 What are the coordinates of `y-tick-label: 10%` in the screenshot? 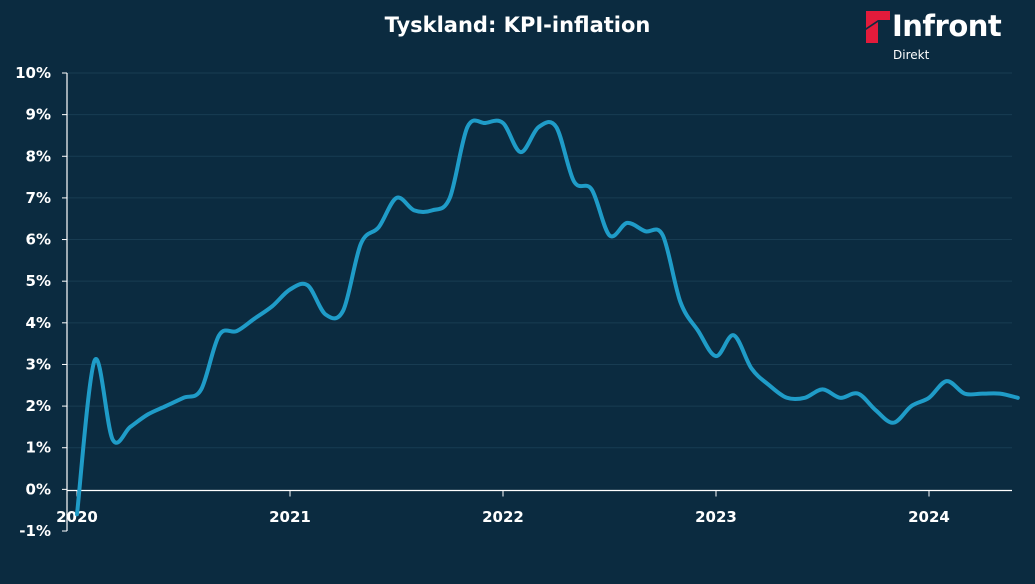 It's located at (33, 73).